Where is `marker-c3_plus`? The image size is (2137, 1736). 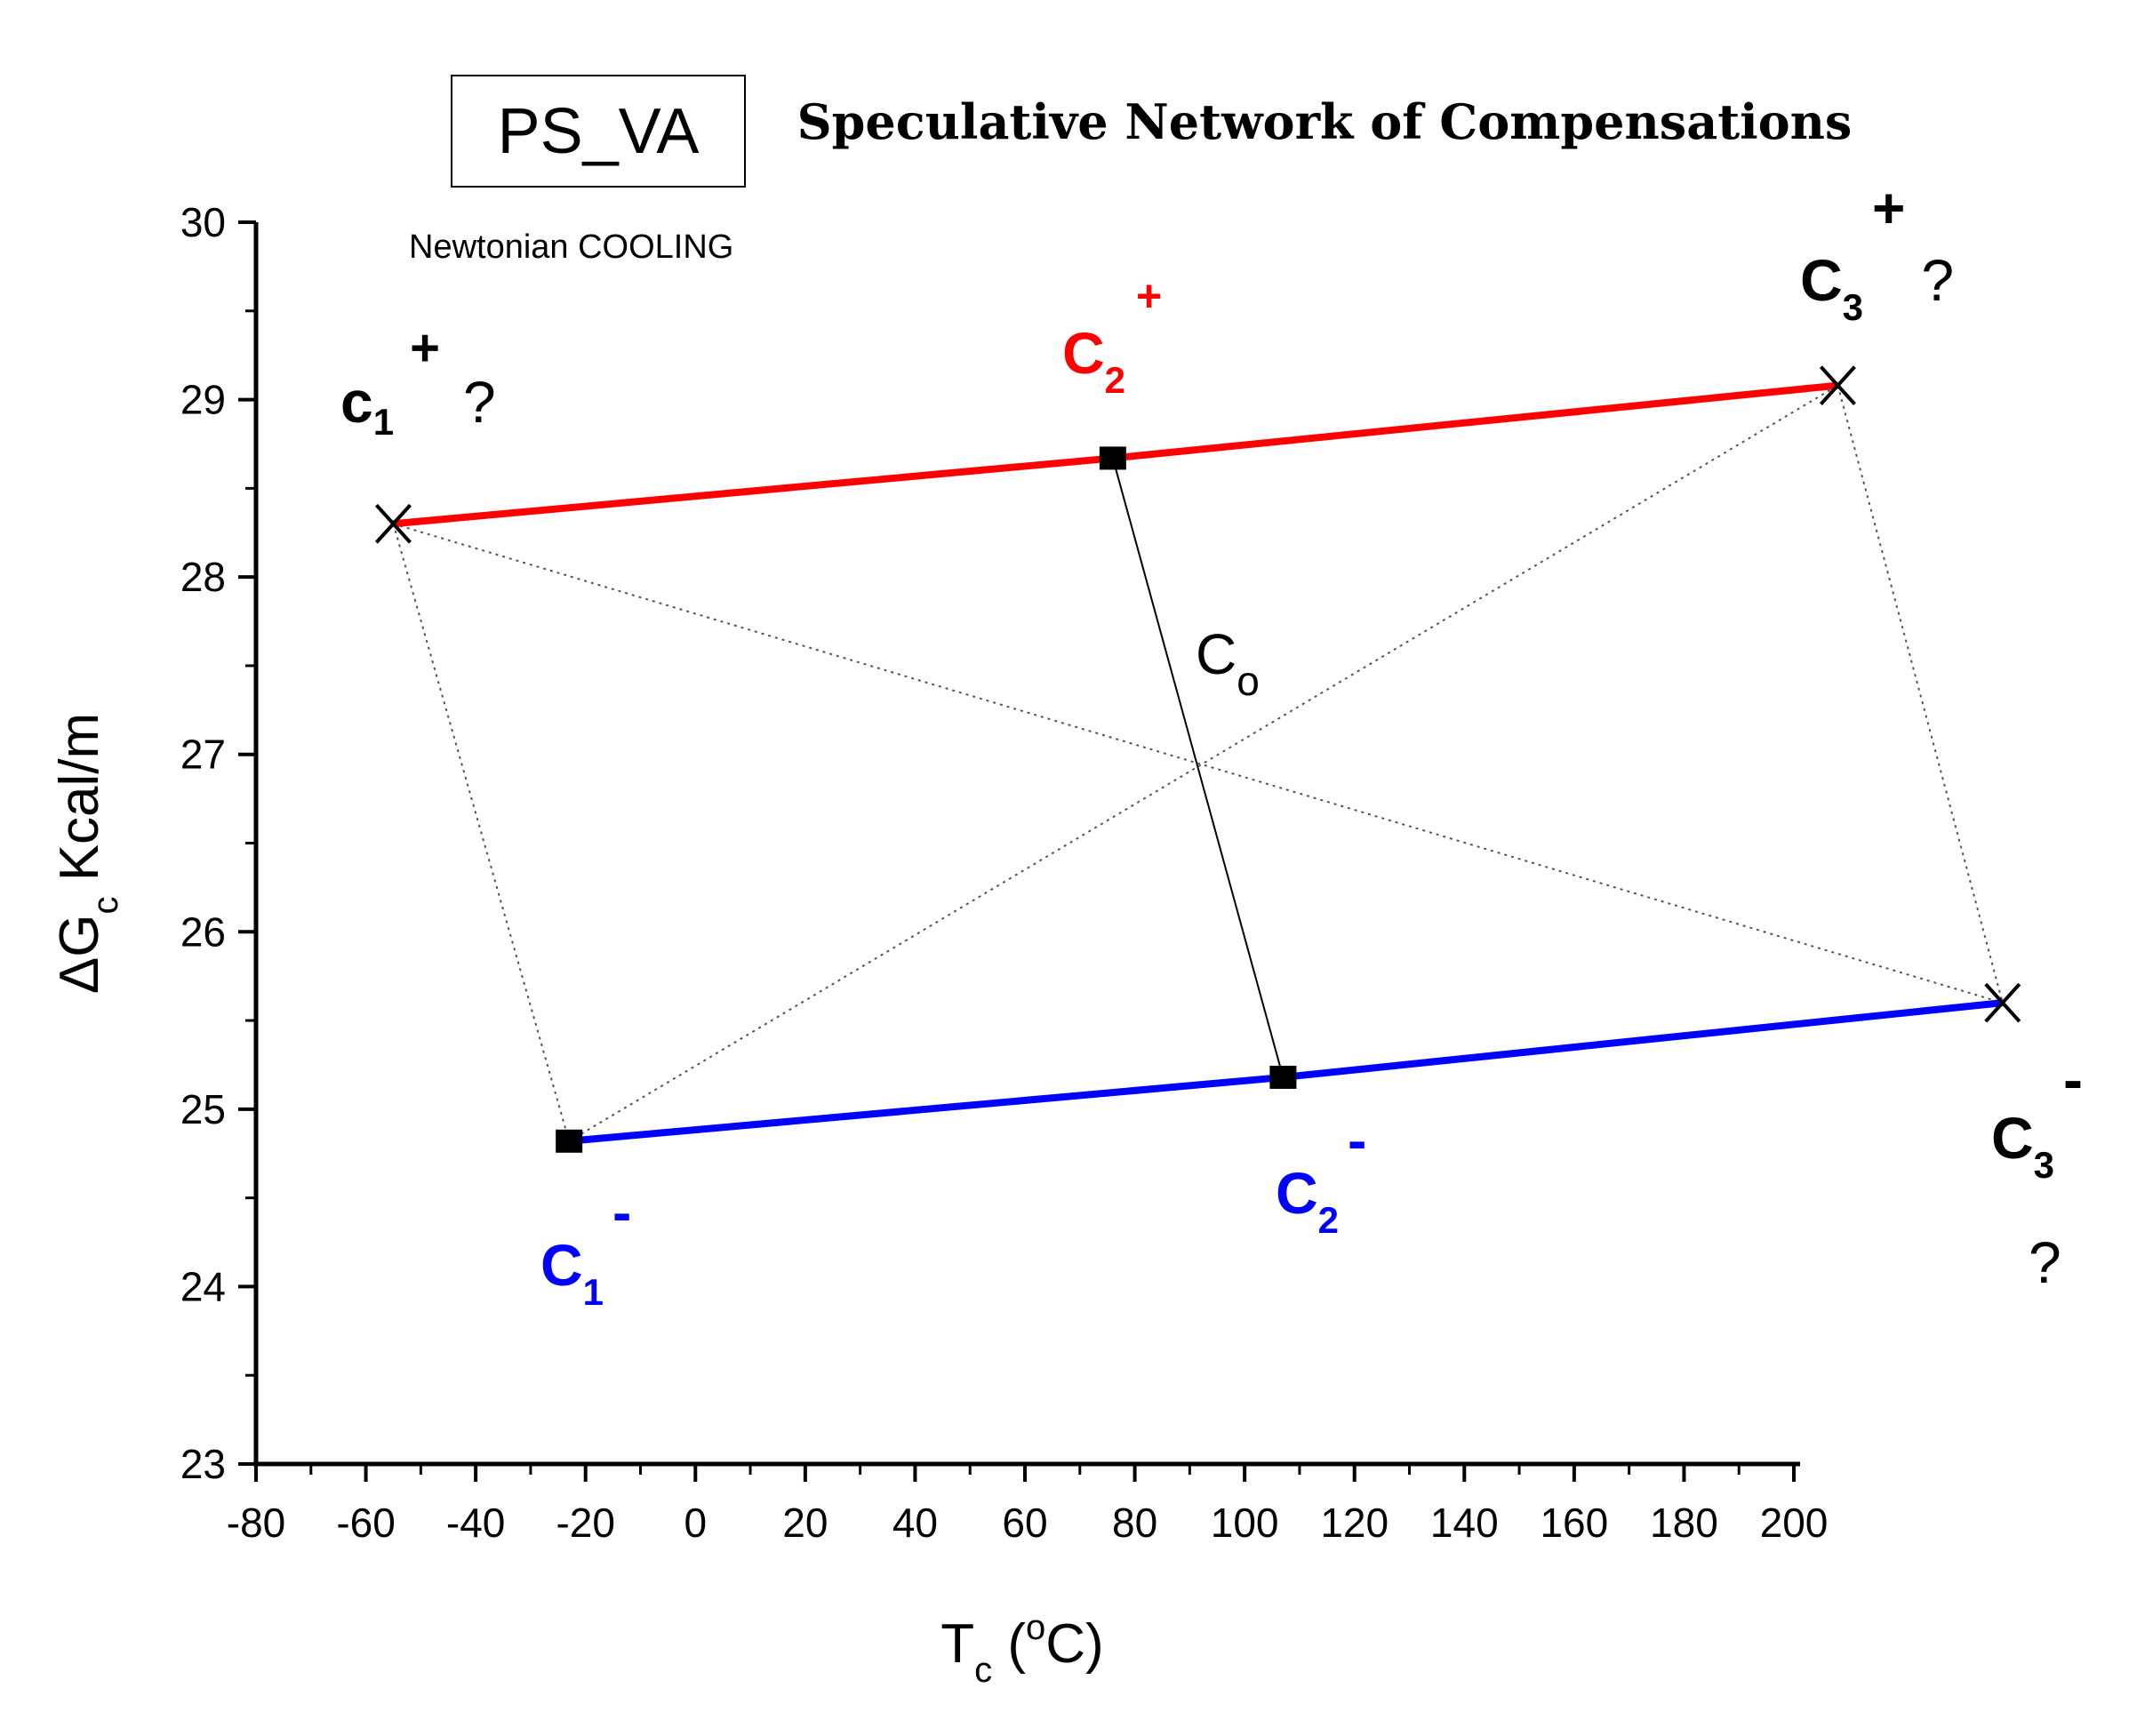 marker-c3_plus is located at coordinates (1837, 385).